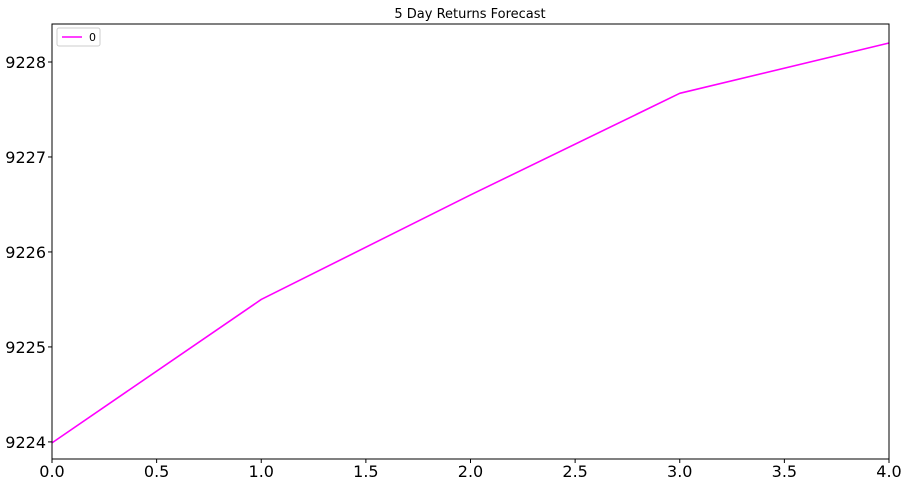 The image size is (908, 487). I want to click on x-tick-label: 2.0, so click(470, 471).